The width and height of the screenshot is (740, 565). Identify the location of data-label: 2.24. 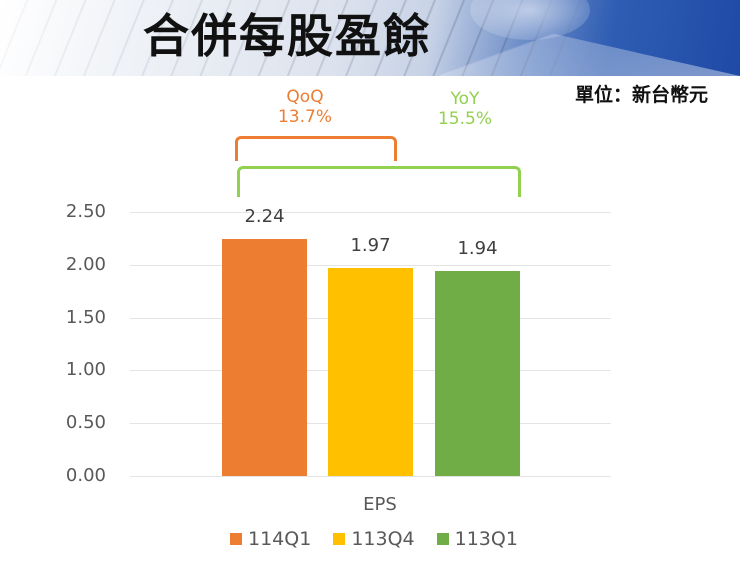
(264, 217).